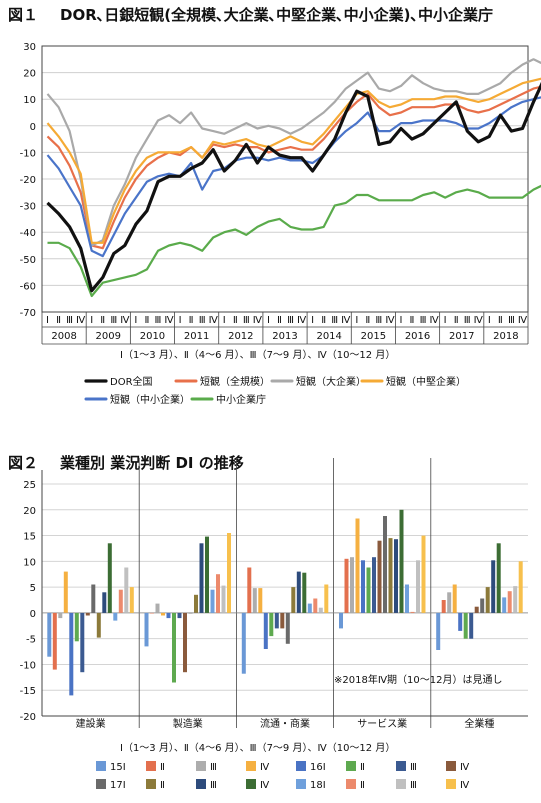  I want to click on y-tick-label: 10, so click(29, 562).